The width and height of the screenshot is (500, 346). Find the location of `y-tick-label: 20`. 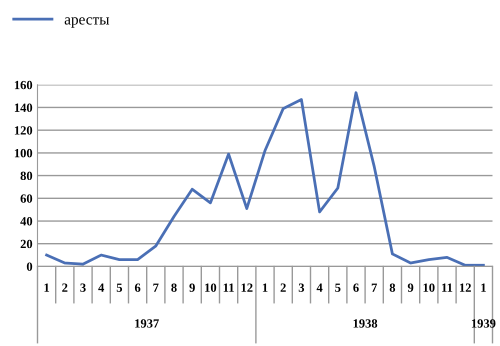

y-tick-label: 20 is located at coordinates (26, 244).